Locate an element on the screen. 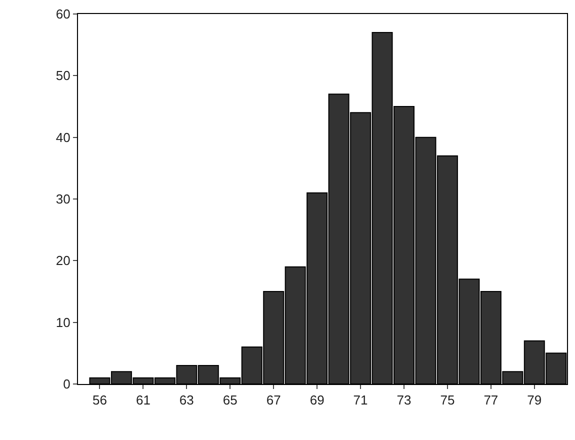 The width and height of the screenshot is (575, 440). y-tick-label: 50 is located at coordinates (63, 76).